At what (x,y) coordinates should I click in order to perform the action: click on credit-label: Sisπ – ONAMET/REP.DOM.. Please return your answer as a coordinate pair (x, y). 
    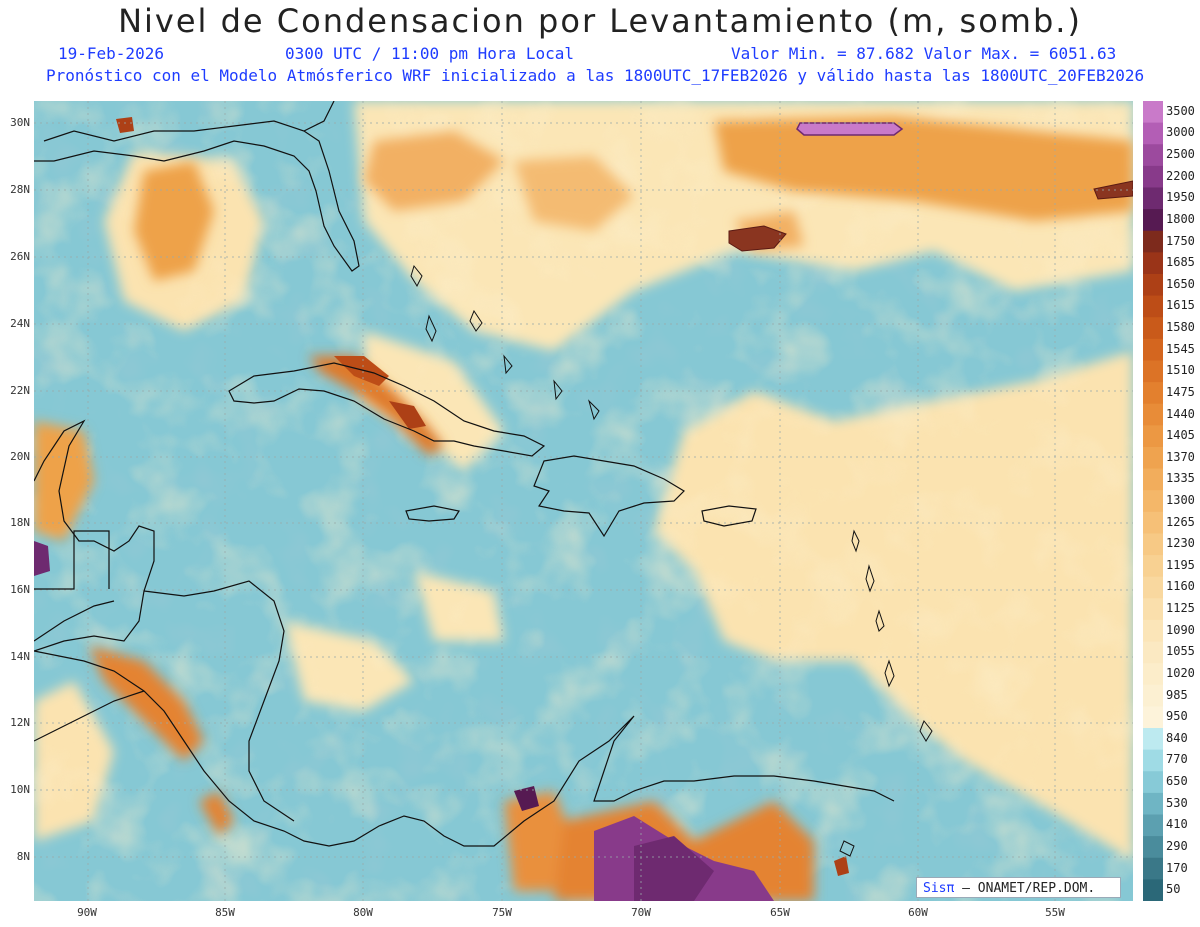
    Looking at the image, I should click on (1018, 887).